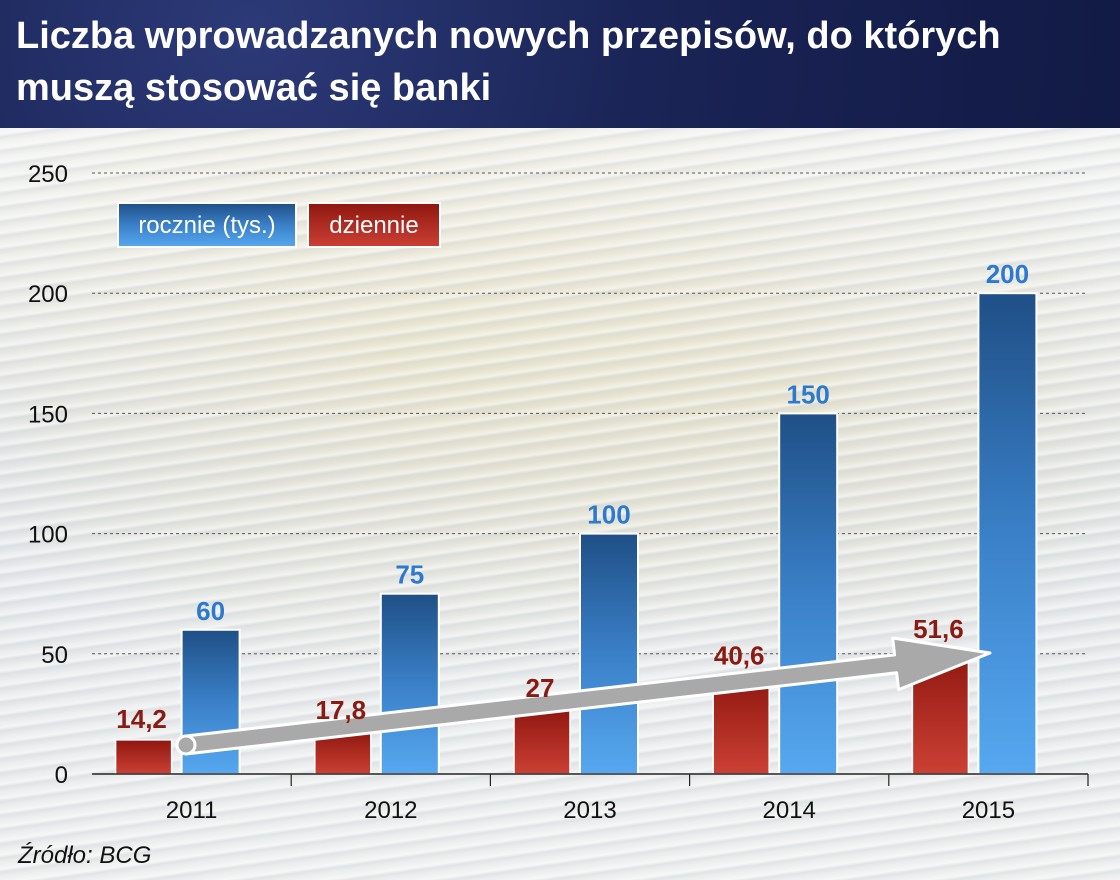 The image size is (1120, 880). What do you see at coordinates (340, 710) in the screenshot?
I see `data-label-dziennie: 17,8` at bounding box center [340, 710].